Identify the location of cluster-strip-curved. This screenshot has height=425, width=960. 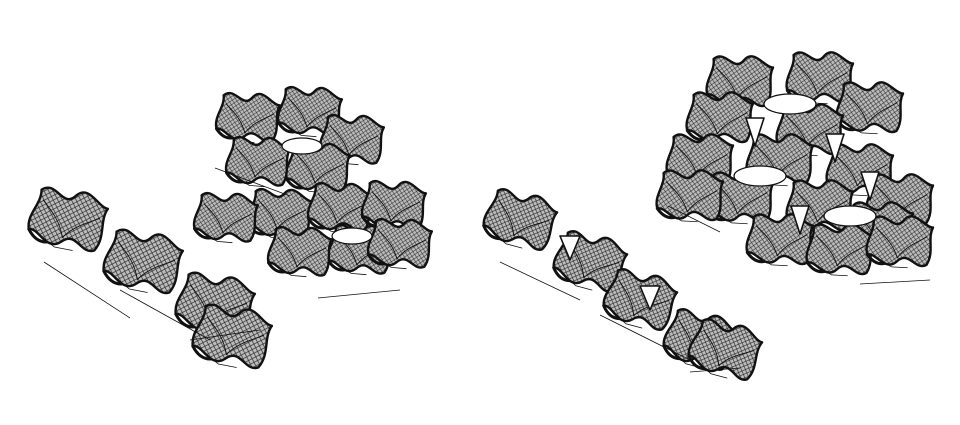
(150, 278).